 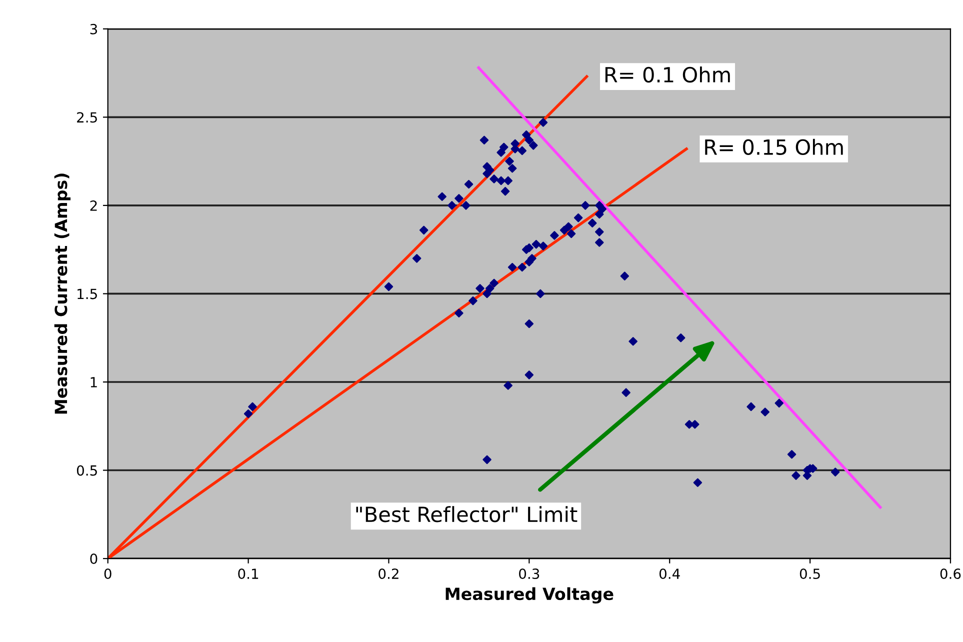 I want to click on x-tick-label: 0.3, so click(x=529, y=574).